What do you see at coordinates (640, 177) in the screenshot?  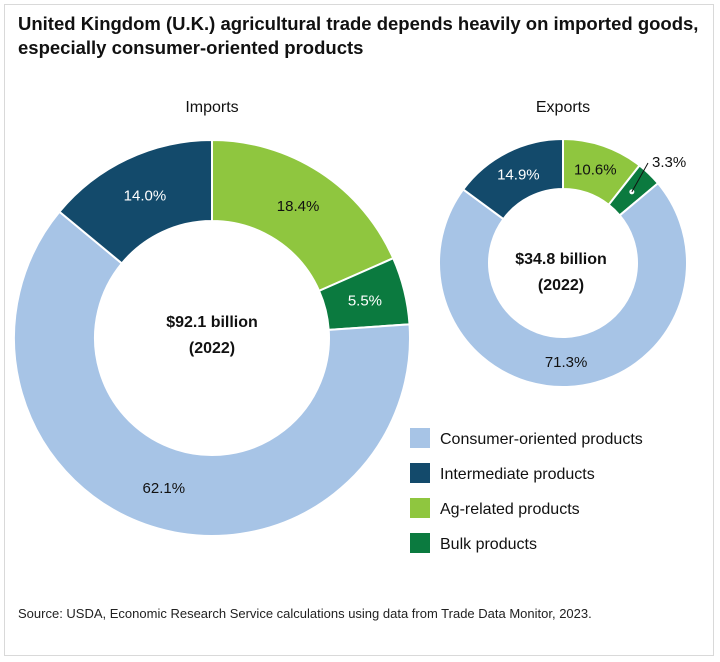 I see `exports-leader-line-bulk` at bounding box center [640, 177].